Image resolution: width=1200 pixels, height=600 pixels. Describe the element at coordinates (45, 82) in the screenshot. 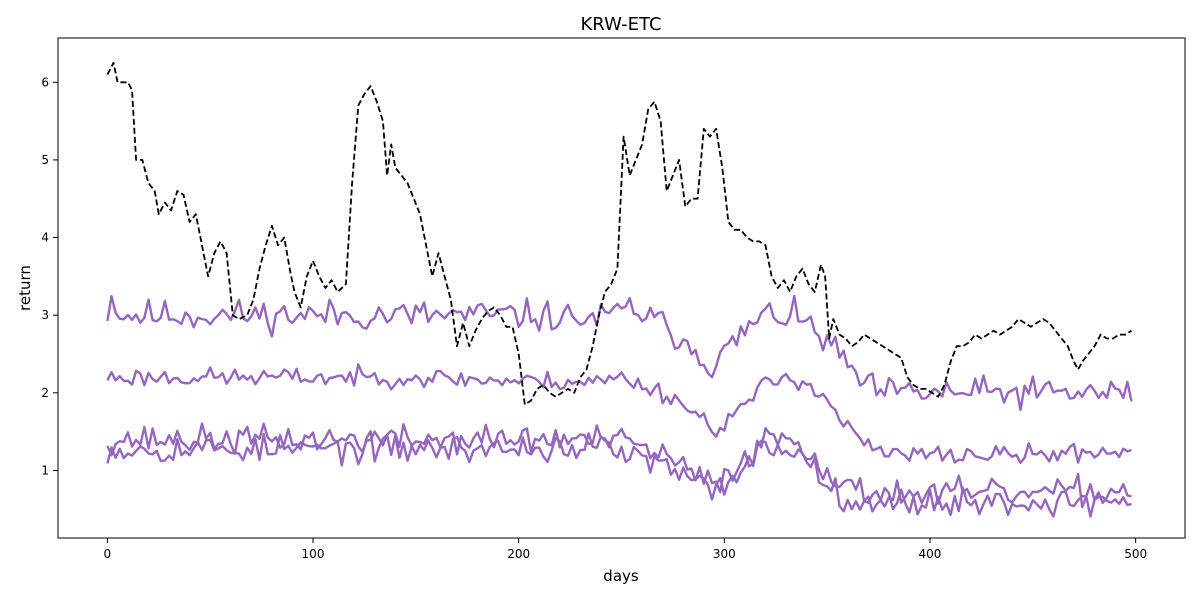

I see `y-tick-label: 6` at that location.